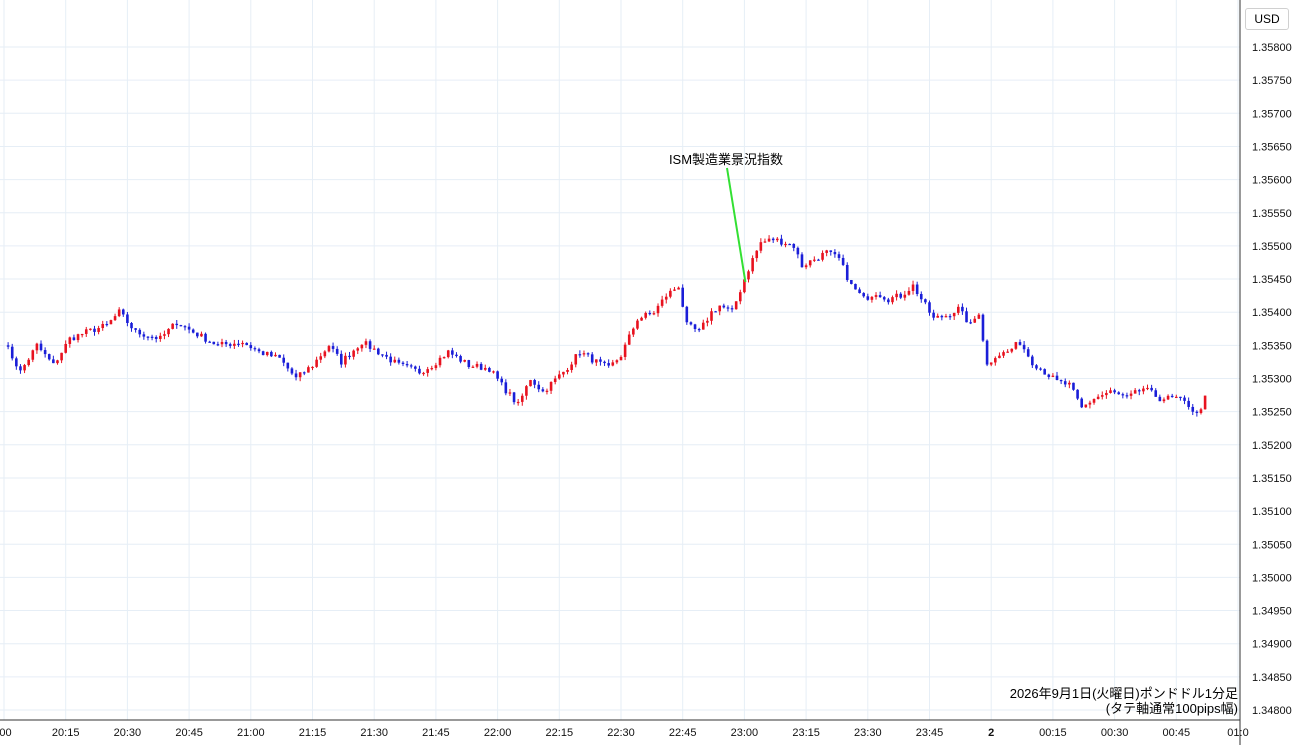 The image size is (1300, 750). Describe the element at coordinates (745, 733) in the screenshot. I see `x-tick-label: 23:00` at that location.